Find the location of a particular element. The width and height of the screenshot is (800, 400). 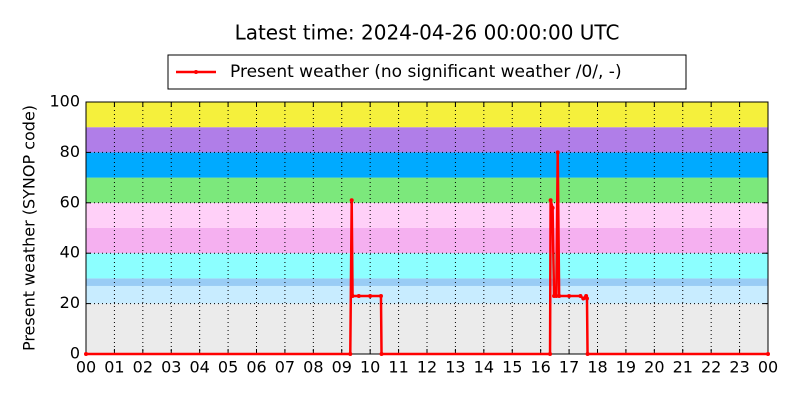

x-tick-label: 12 is located at coordinates (427, 367).